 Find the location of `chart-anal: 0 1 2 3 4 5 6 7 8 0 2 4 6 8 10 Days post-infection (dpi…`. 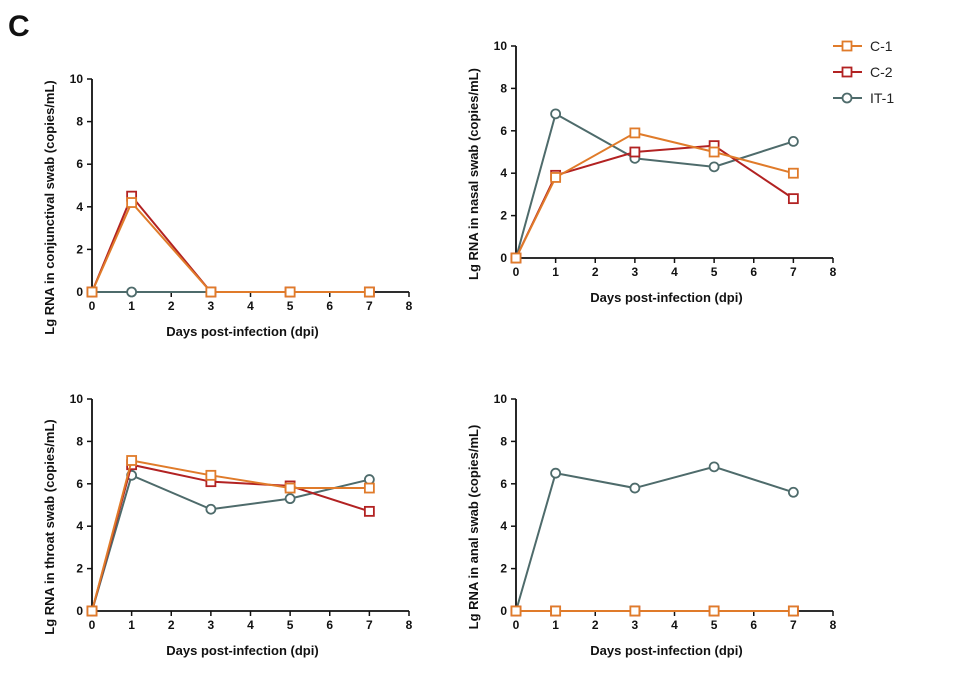

chart-anal: 0 1 2 3 4 5 6 7 8 0 2 4 6 8 10 Days post-infection (dpi… is located at coordinates (651, 525).